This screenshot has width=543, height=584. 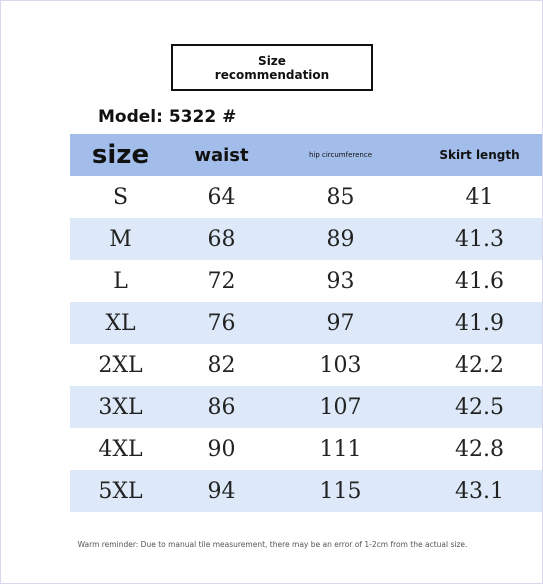 I want to click on title-box: Size recommendation, so click(x=272, y=67).